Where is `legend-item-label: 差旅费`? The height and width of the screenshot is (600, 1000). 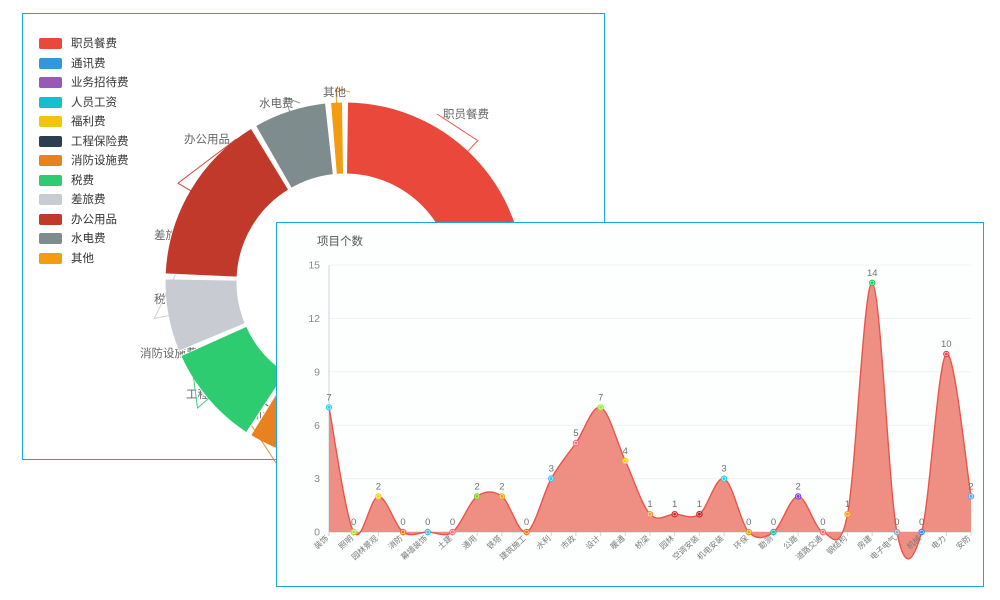
legend-item-label: 差旅费 is located at coordinates (88, 199).